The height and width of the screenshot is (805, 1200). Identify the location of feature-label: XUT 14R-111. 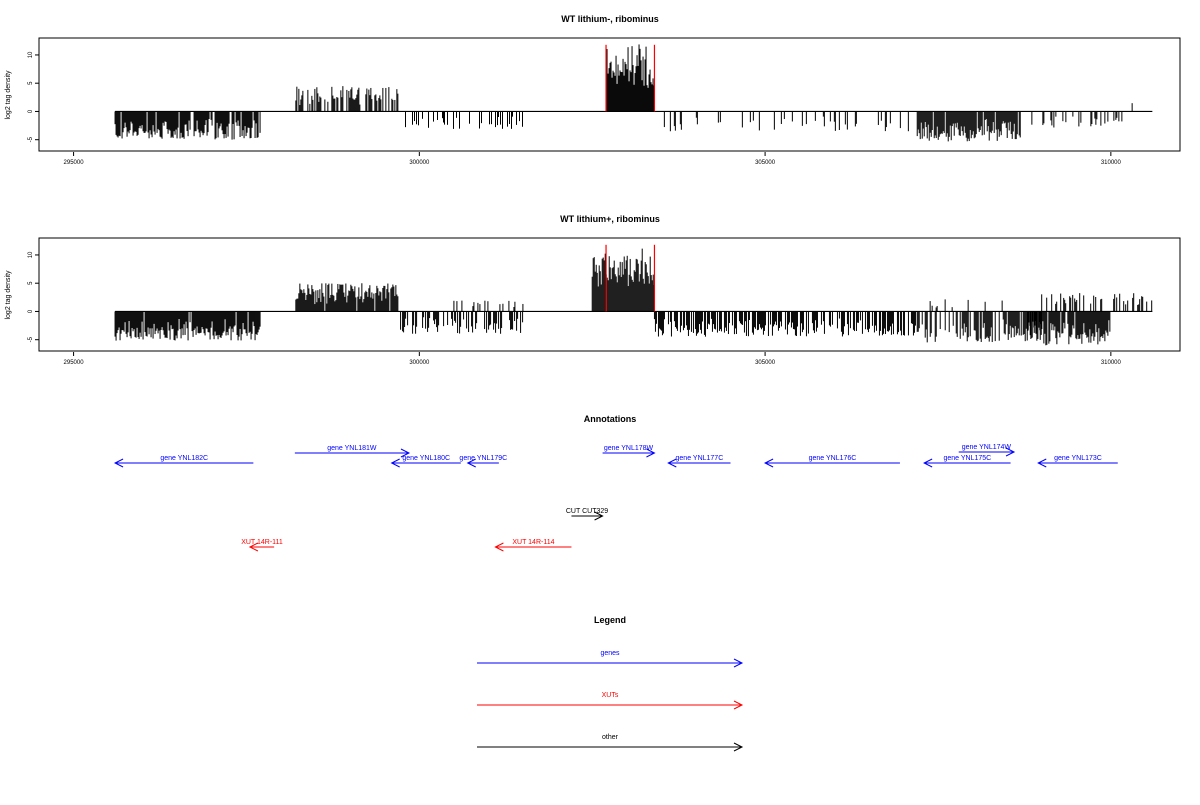
(262, 542).